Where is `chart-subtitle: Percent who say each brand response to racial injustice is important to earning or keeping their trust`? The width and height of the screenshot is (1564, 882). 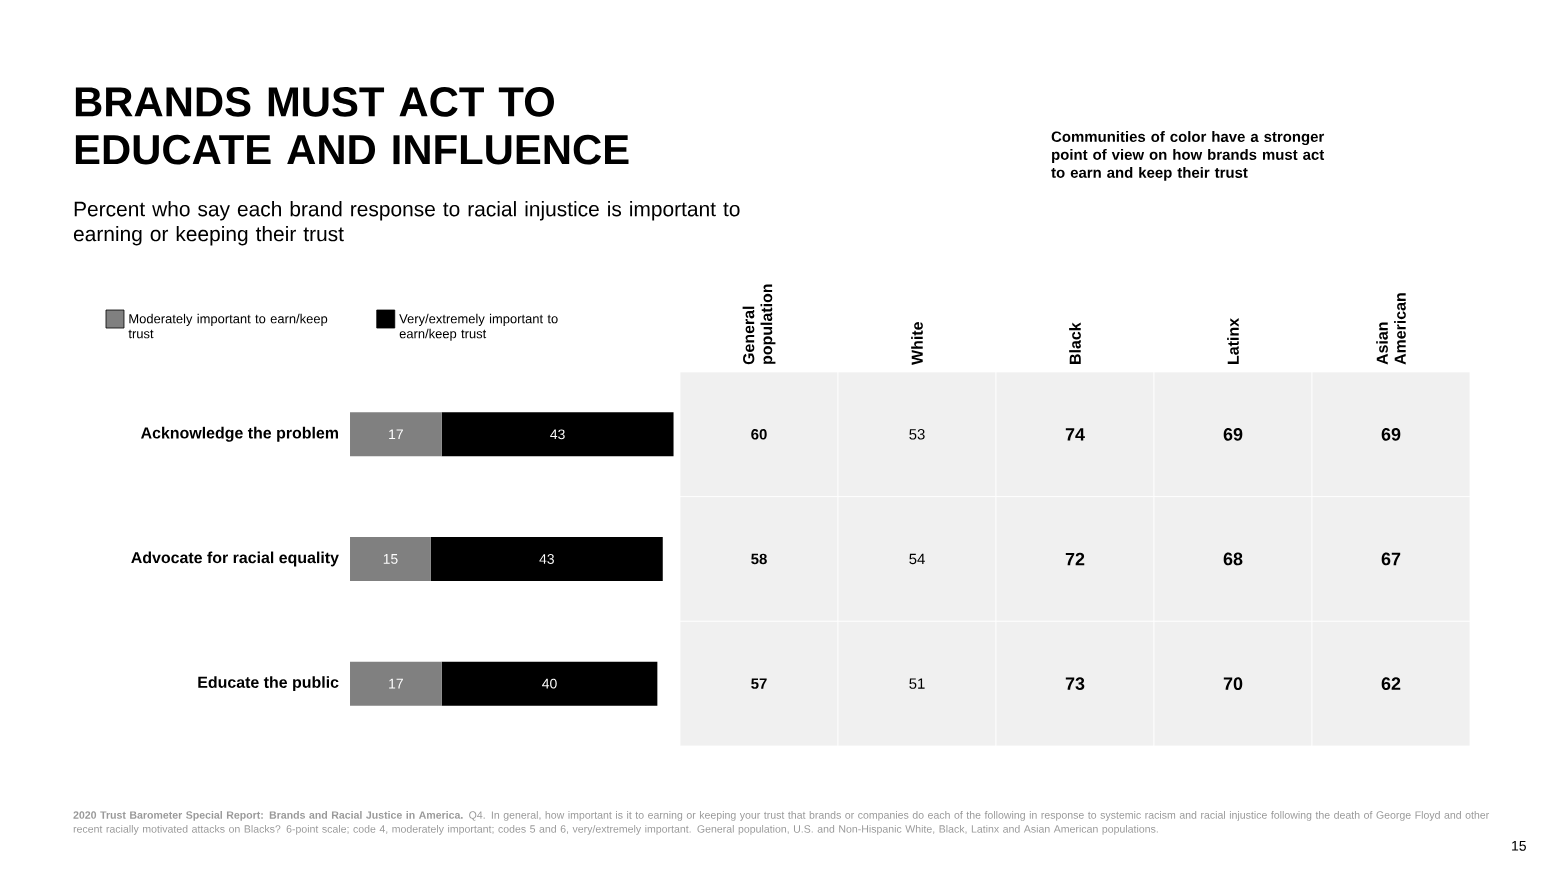
chart-subtitle: Percent who say each brand response to racial injustice is important to earning or keeping their trust is located at coordinates (406, 223).